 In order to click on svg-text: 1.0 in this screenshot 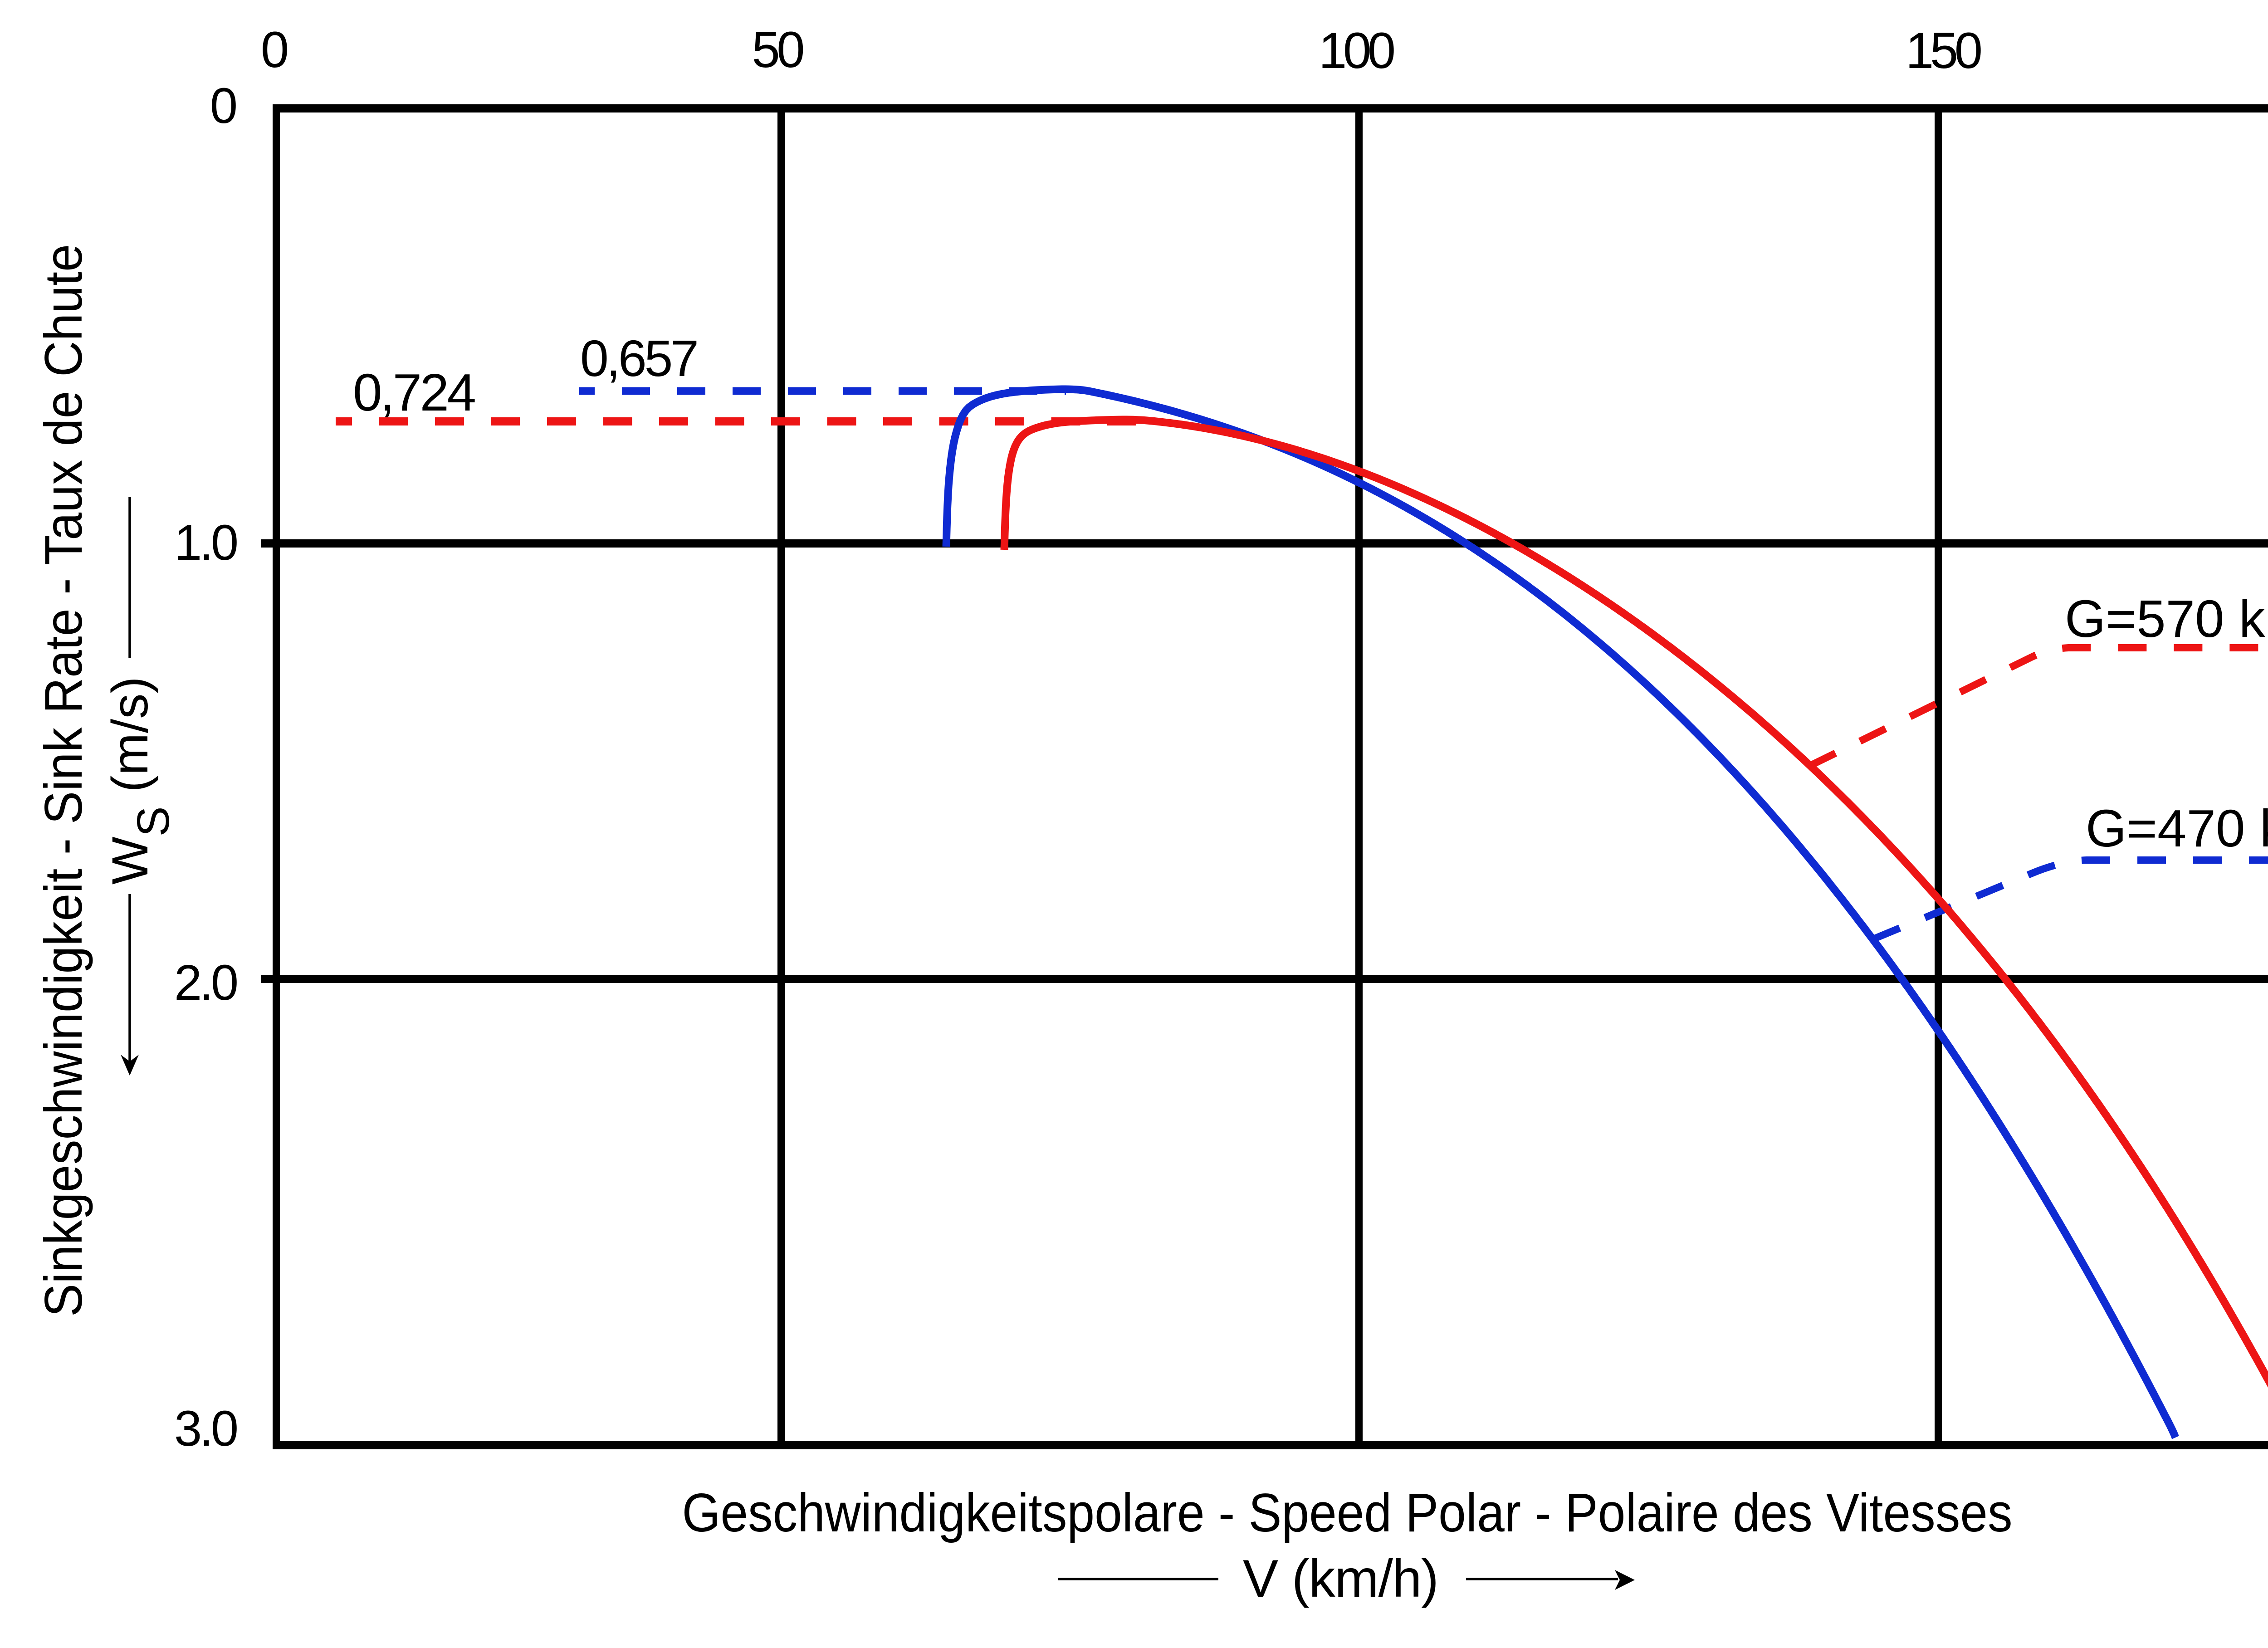, I will do `click(206, 543)`.